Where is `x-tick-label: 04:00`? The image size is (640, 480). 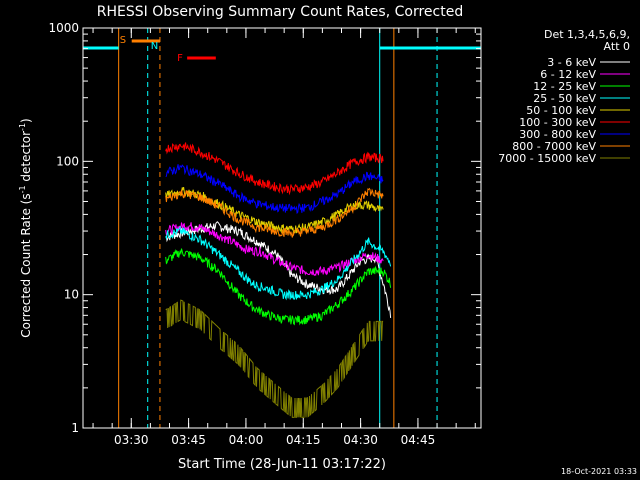
x-tick-label: 04:00 is located at coordinates (246, 440).